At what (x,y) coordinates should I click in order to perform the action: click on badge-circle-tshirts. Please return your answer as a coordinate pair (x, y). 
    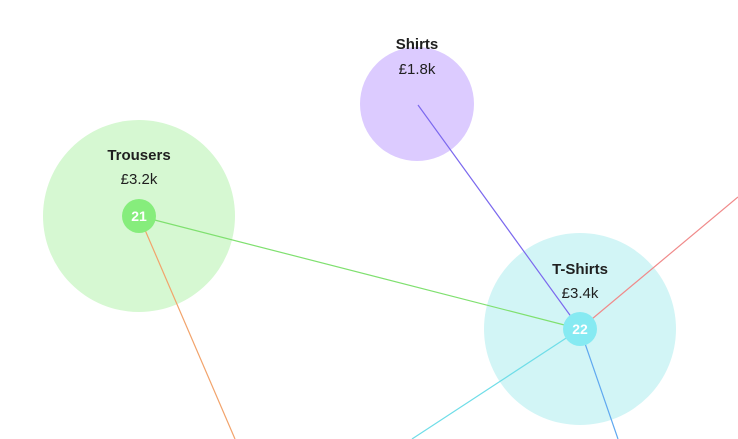
    Looking at the image, I should click on (580, 329).